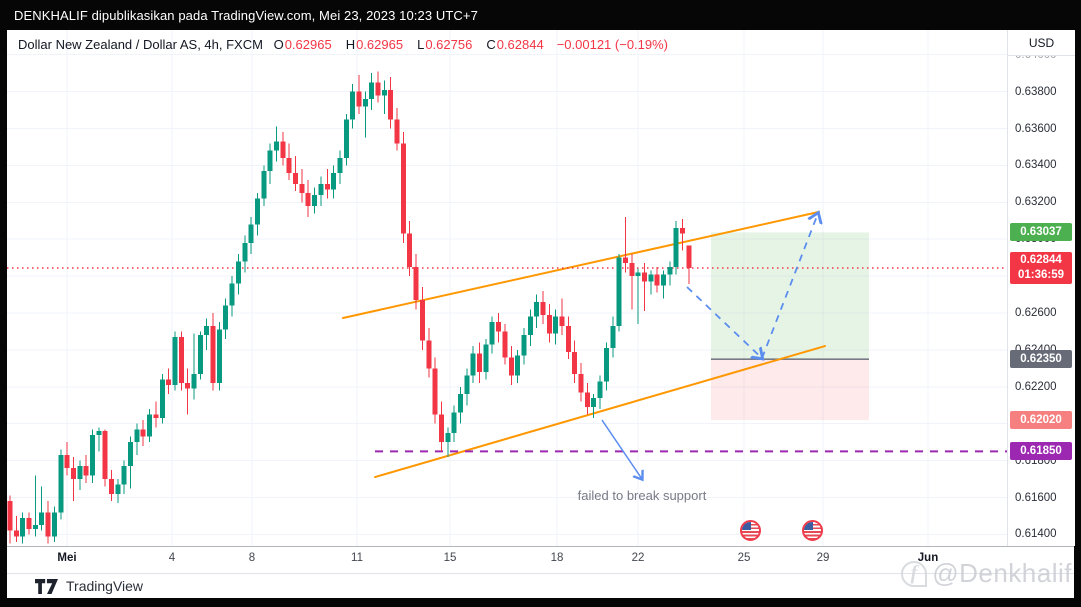 Image resolution: width=1081 pixels, height=607 pixels. Describe the element at coordinates (790, 390) in the screenshot. I see `loss-zone` at that location.